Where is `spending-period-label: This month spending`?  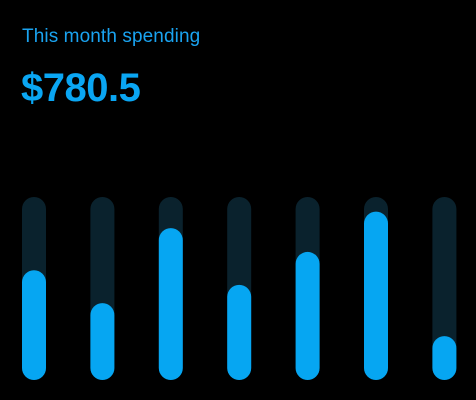 spending-period-label: This month spending is located at coordinates (111, 36).